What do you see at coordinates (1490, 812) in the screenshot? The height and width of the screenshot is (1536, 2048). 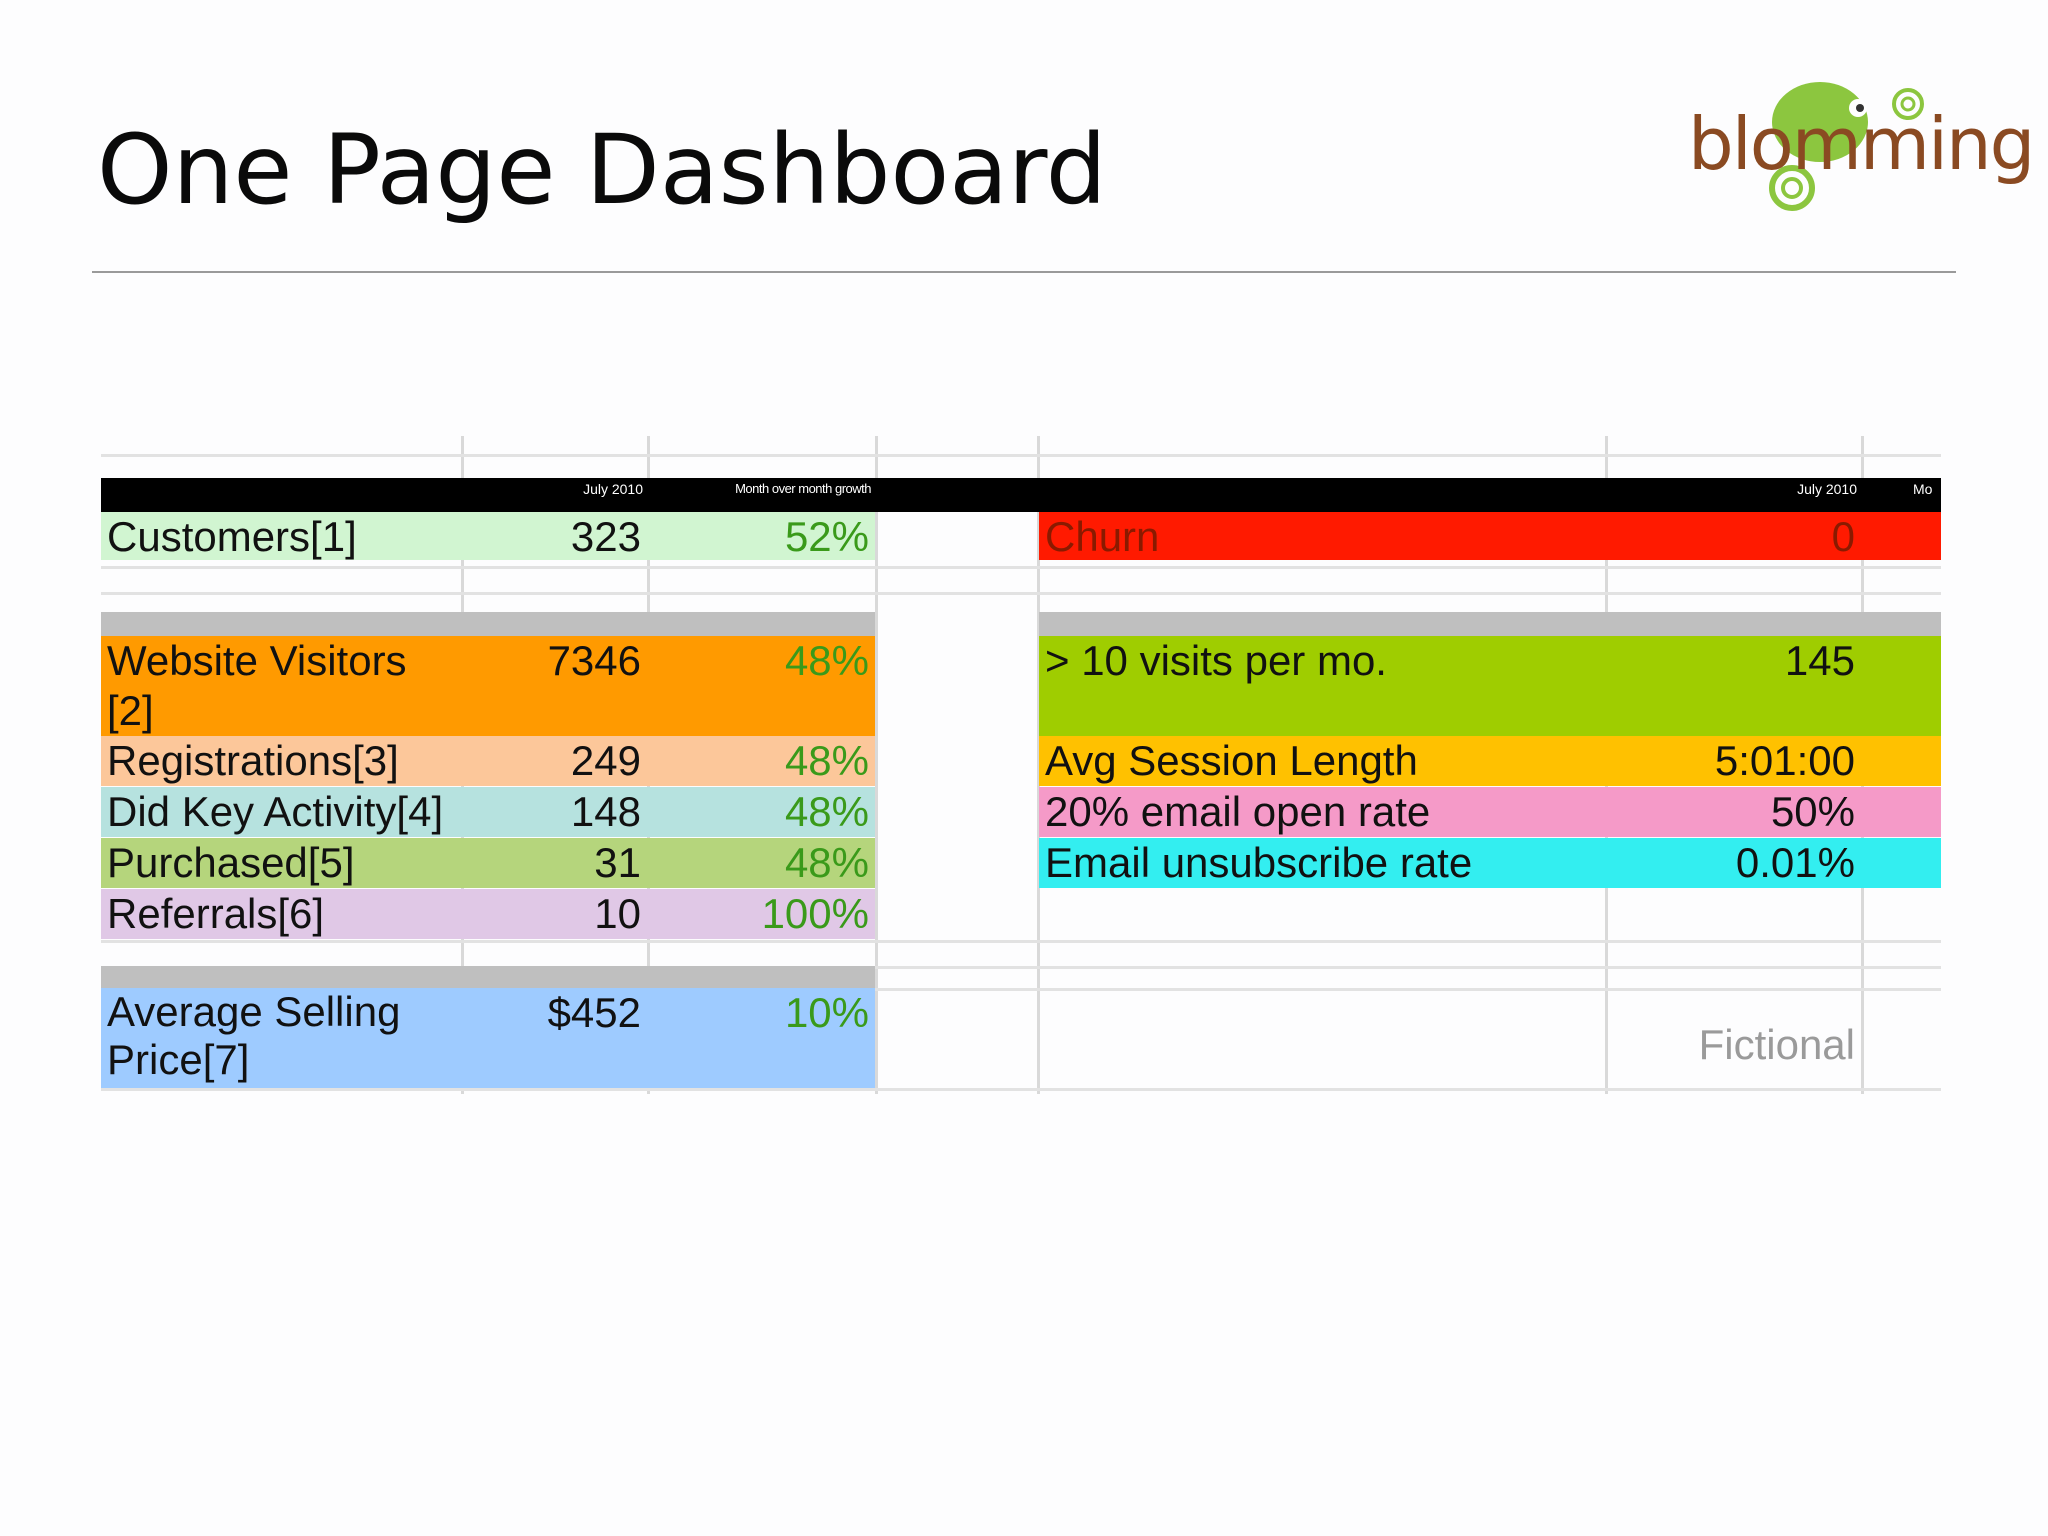 I see `row-bg-email-open` at bounding box center [1490, 812].